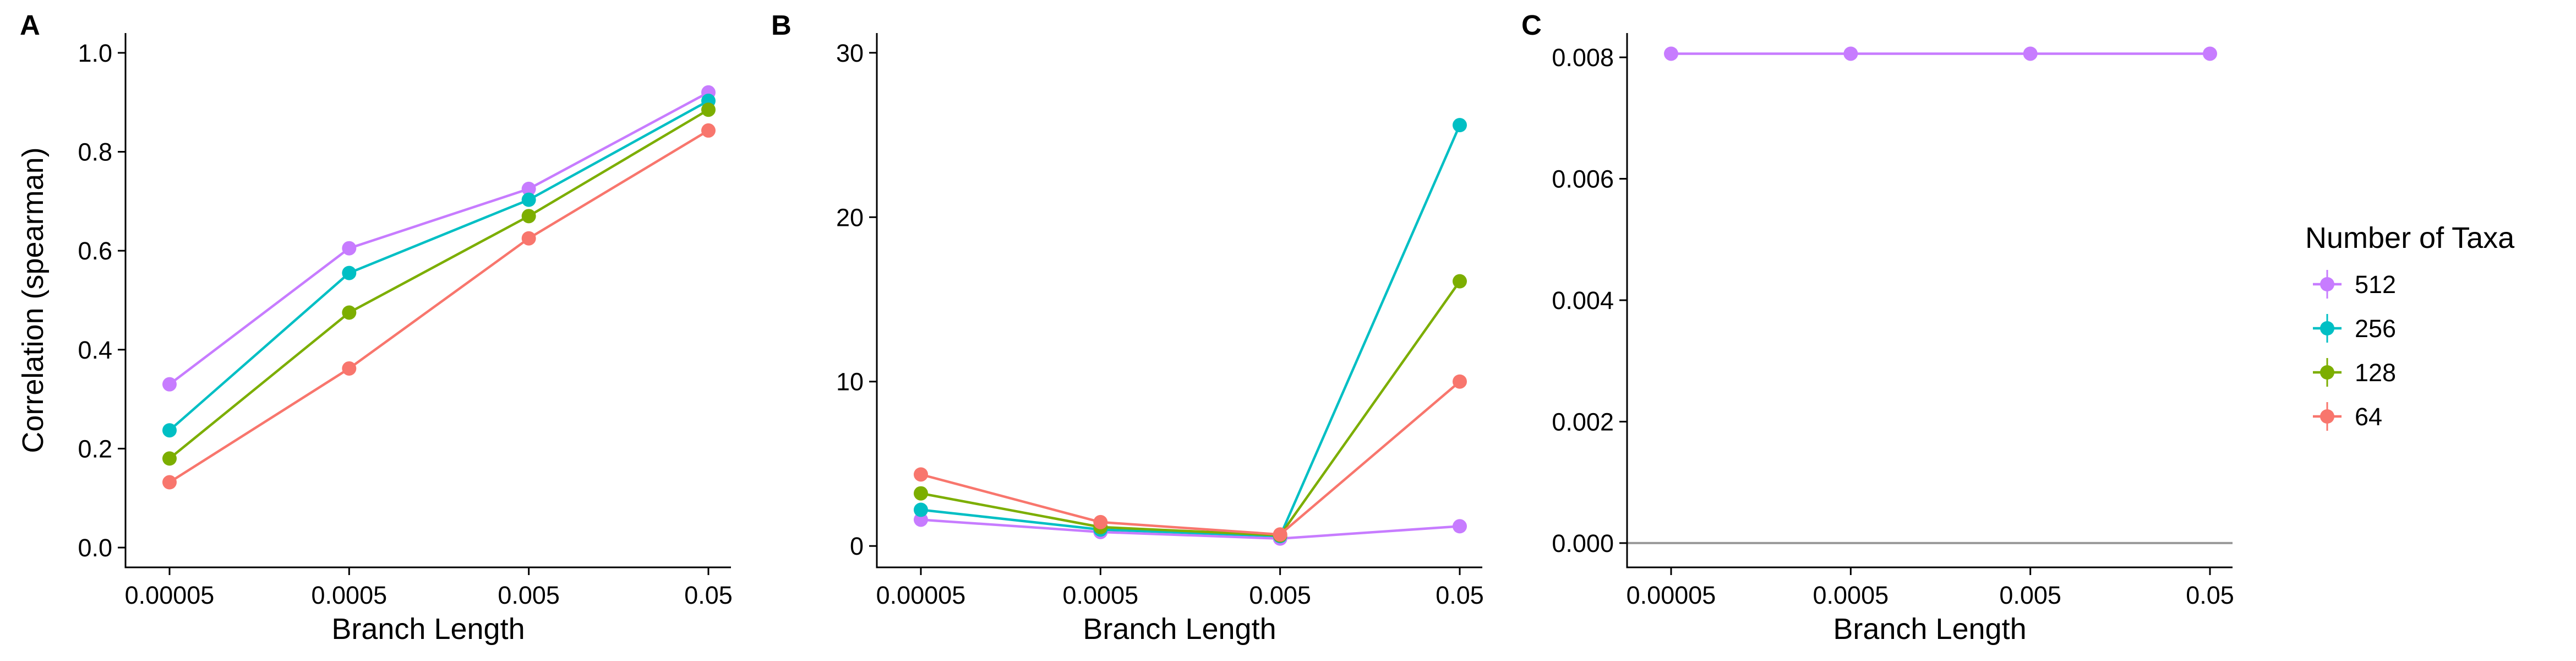 Image resolution: width=2576 pixels, height=661 pixels. What do you see at coordinates (95, 548) in the screenshot?
I see `y-tick-label: 0.0` at bounding box center [95, 548].